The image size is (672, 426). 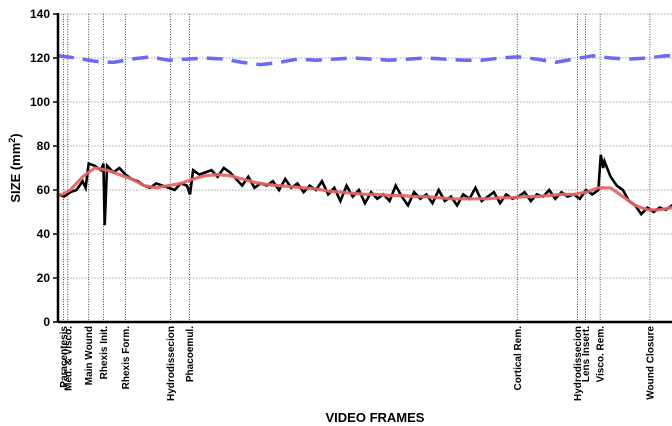 I want to click on y-tick-label: 80, so click(x=44, y=146).